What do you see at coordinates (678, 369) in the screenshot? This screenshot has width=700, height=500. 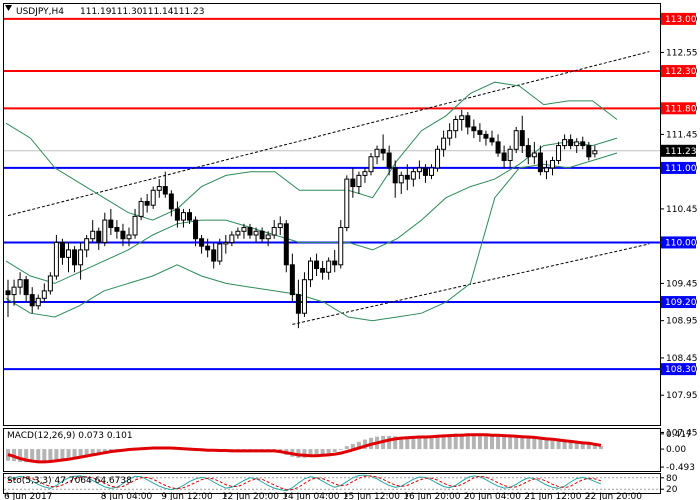 I see `level-label-box` at bounding box center [678, 369].